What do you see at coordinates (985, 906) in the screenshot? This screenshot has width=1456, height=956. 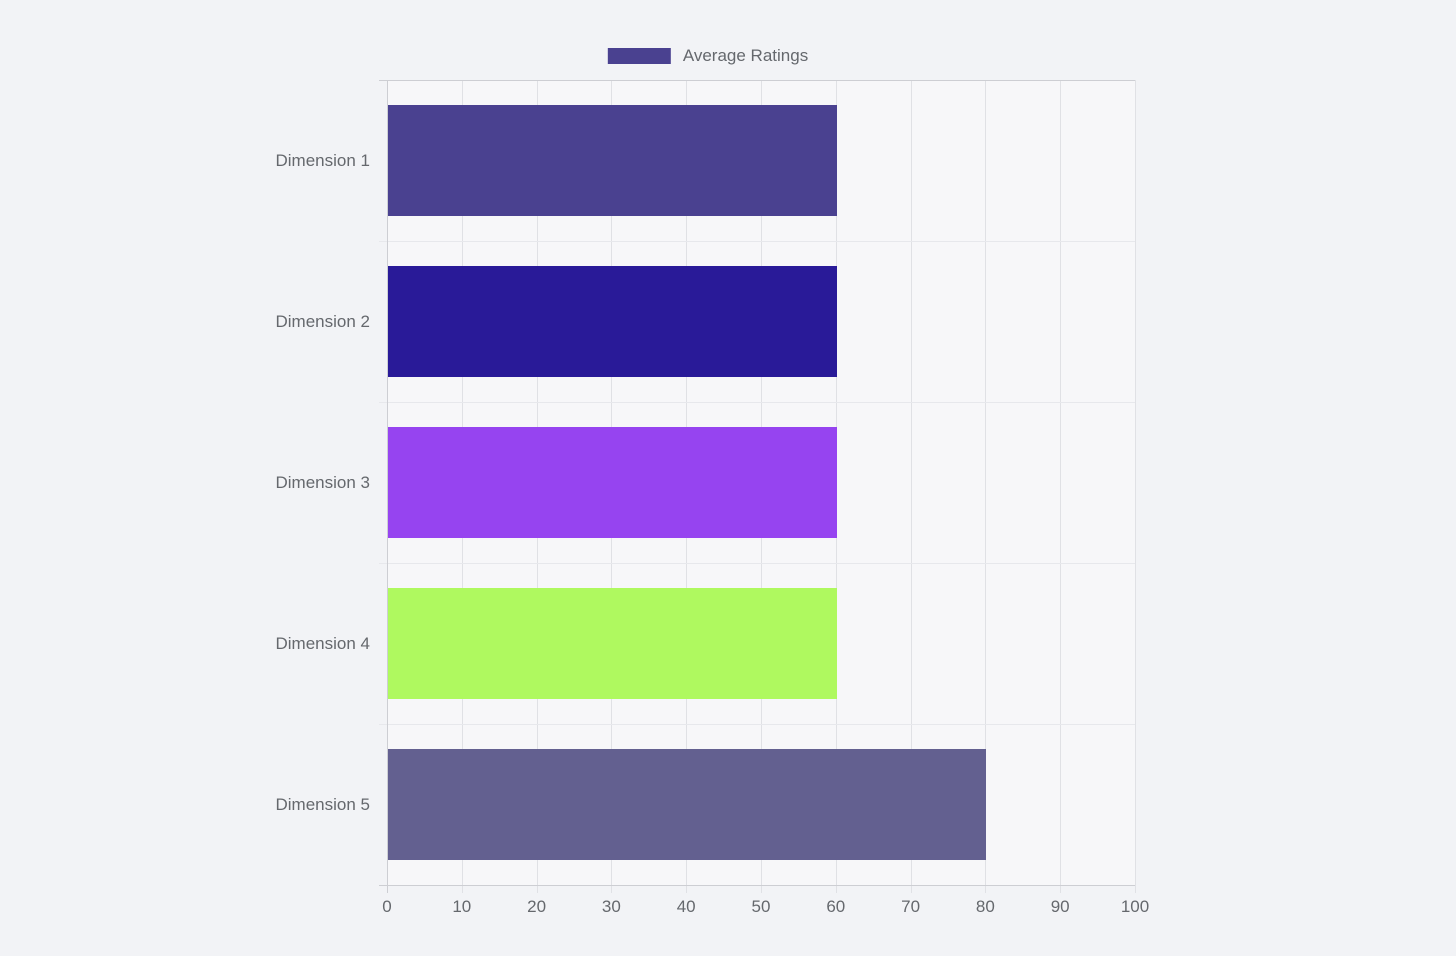 I see `x-tick-label-80: 80` at bounding box center [985, 906].